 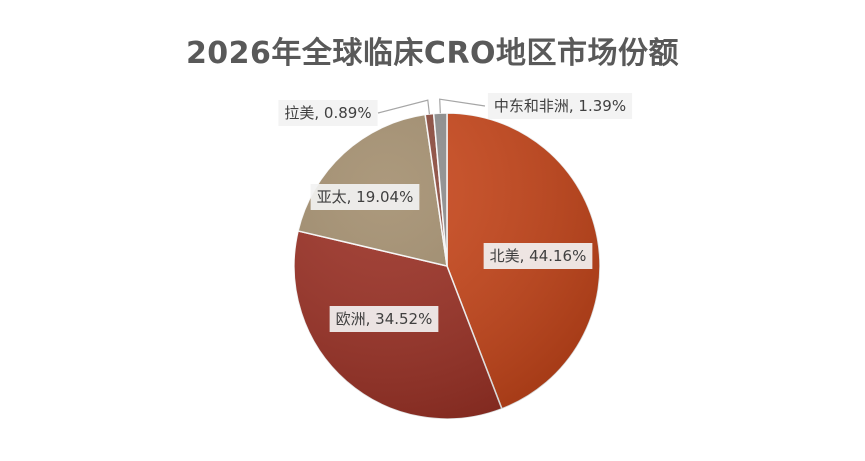 I want to click on slice-label-1: 北美, 44.16%, so click(x=538, y=256).